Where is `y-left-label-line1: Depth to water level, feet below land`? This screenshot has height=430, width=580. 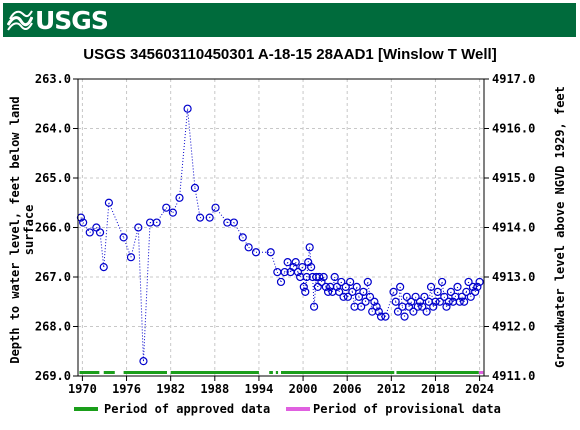 y-left-label-line1: Depth to water level, feet below land is located at coordinates (15, 229).